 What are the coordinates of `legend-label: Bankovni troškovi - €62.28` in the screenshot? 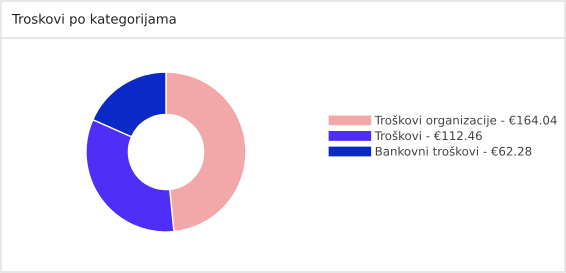 It's located at (454, 151).